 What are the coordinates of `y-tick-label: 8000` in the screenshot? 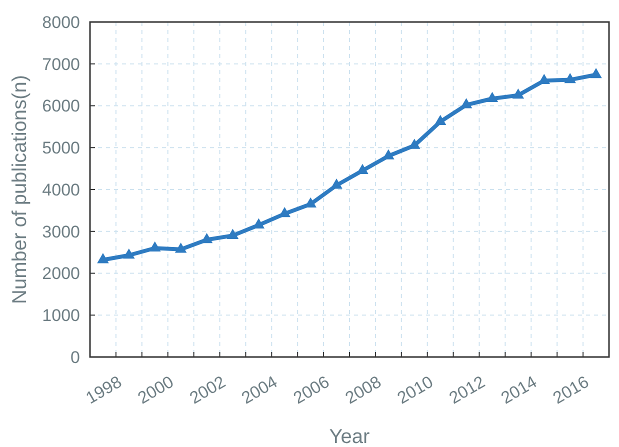 It's located at (61, 22).